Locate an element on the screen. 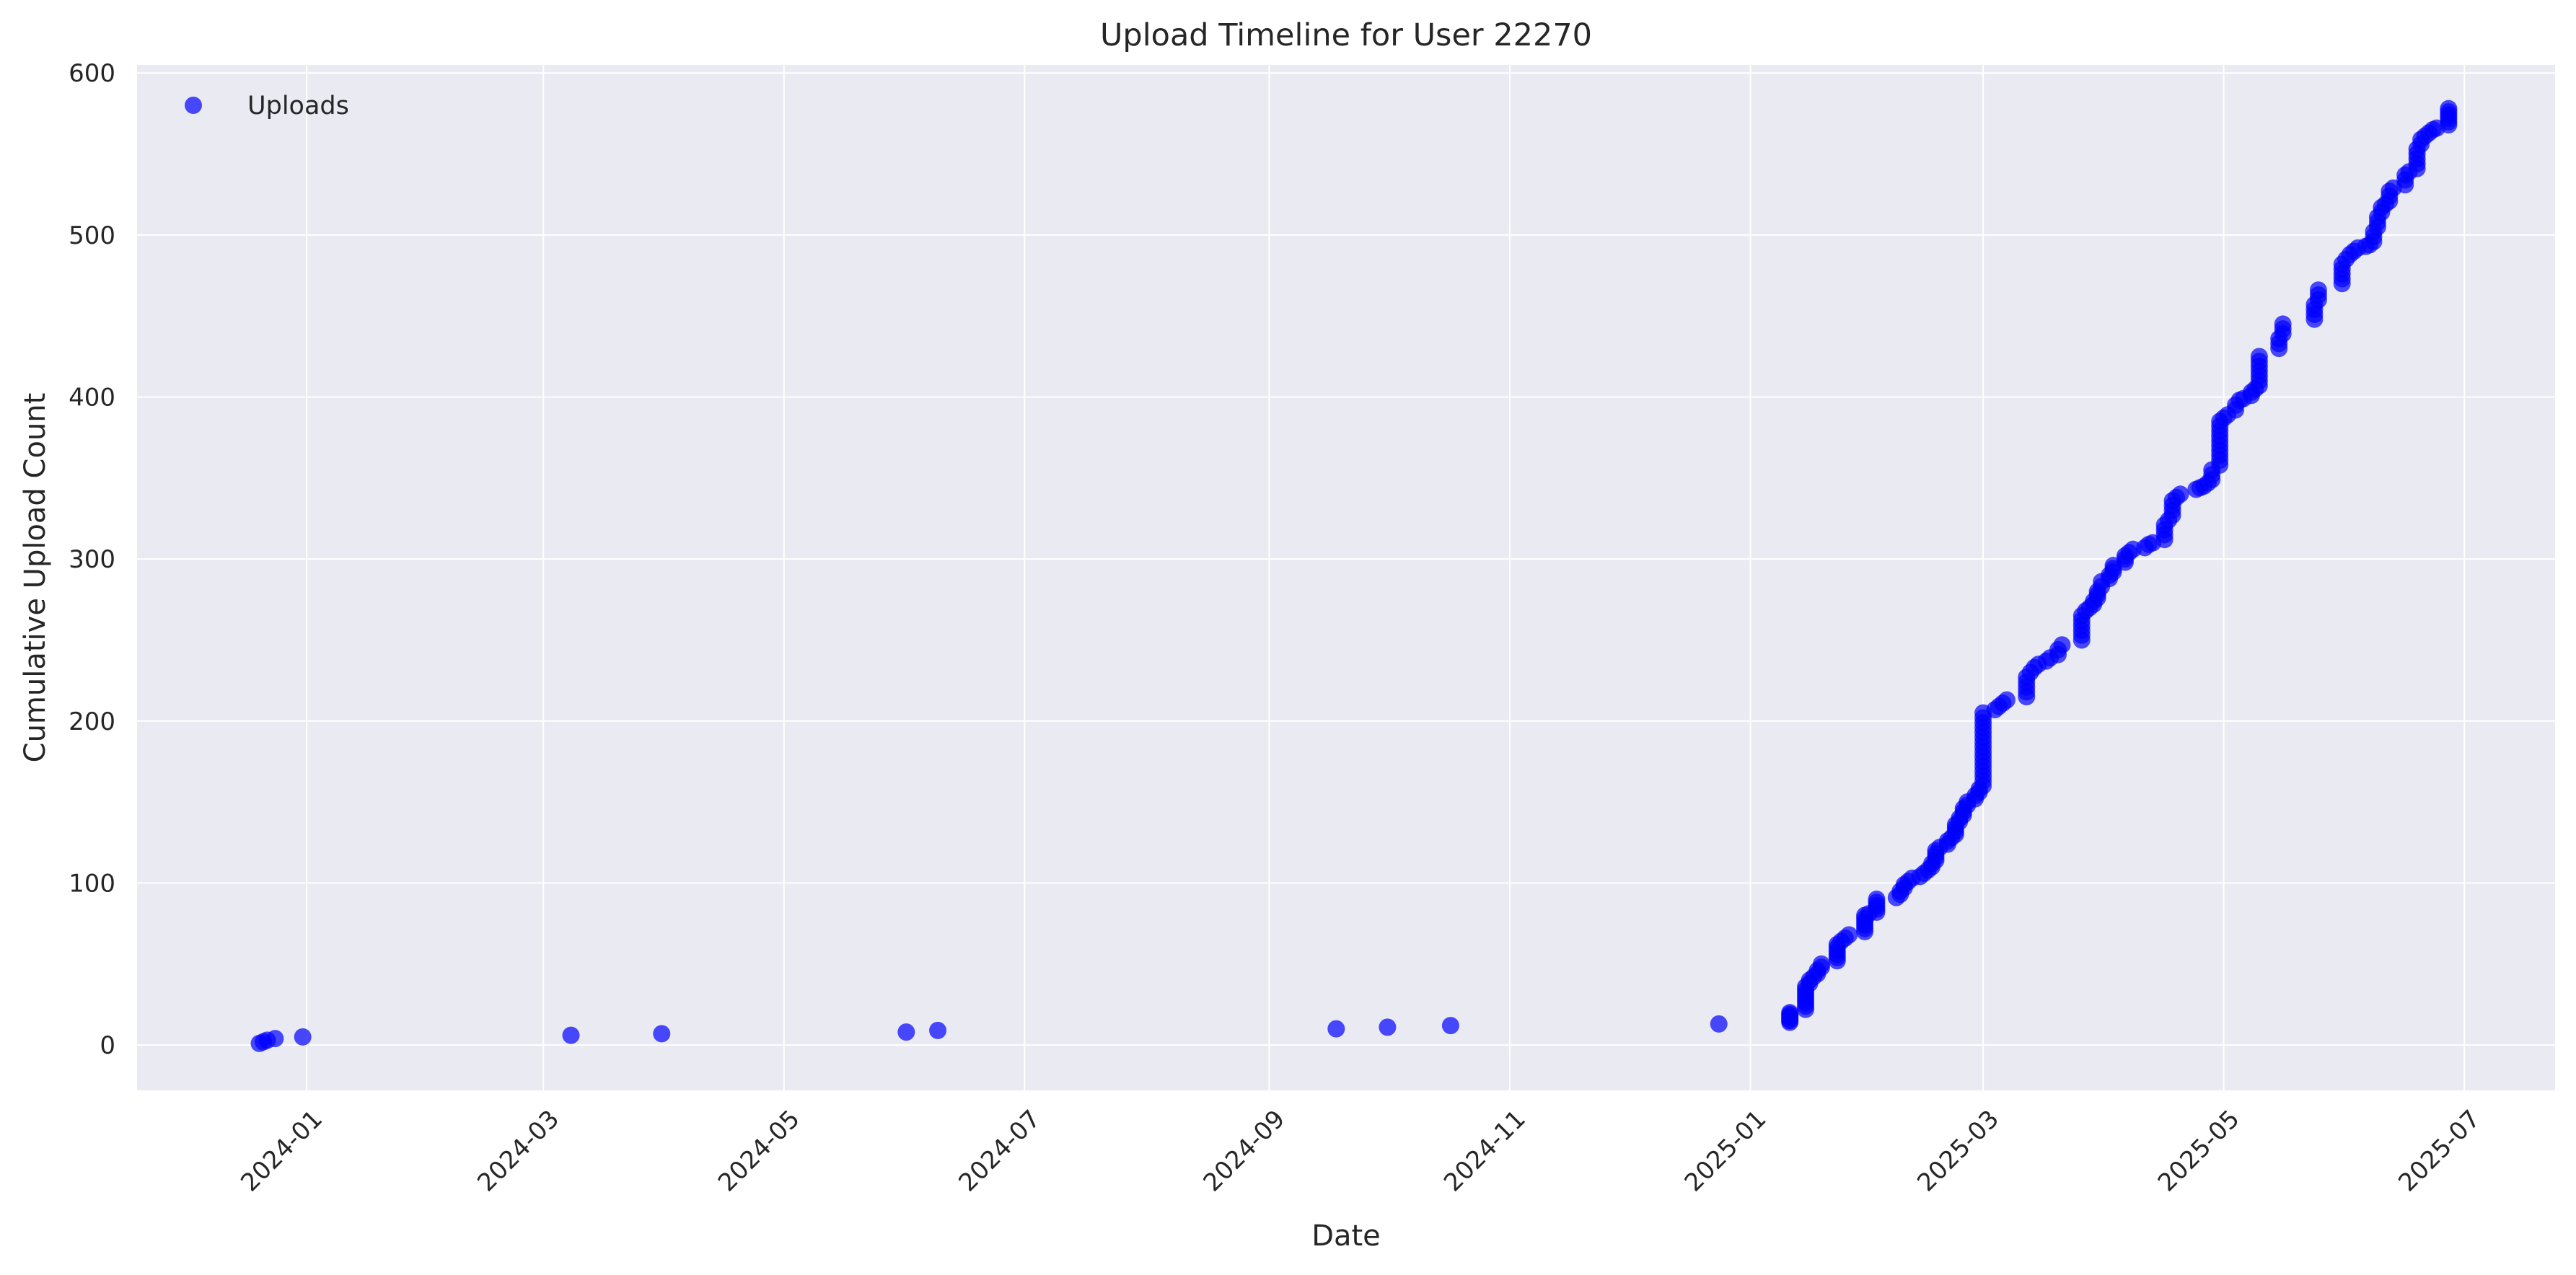  y-tick-label: 600 is located at coordinates (92, 73).